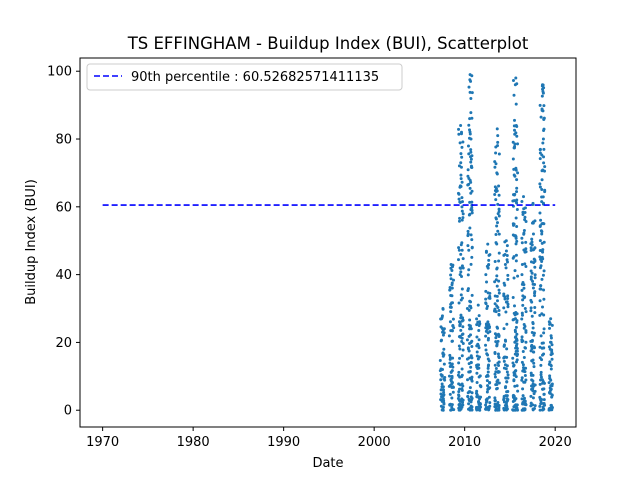  What do you see at coordinates (329, 438) in the screenshot?
I see `x-axis: 1970 1980 1990 2000 2010 2020` at bounding box center [329, 438].